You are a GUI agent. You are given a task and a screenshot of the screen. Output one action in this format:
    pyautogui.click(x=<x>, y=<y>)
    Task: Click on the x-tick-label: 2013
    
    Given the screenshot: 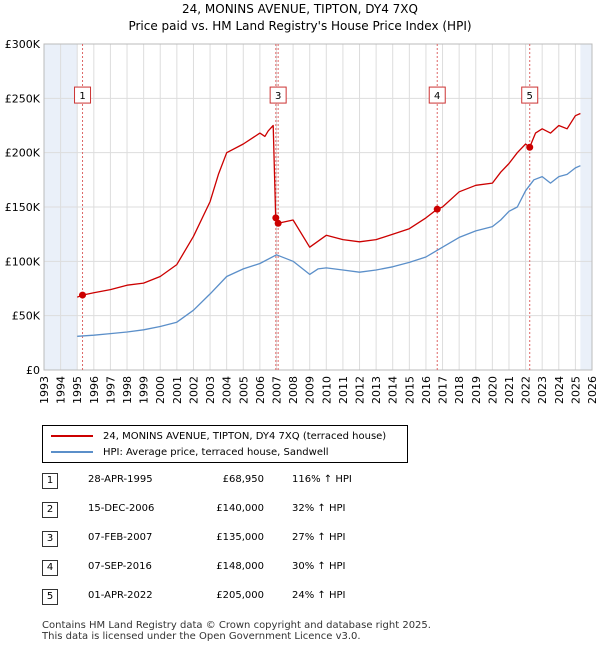 What is the action you would take?
    pyautogui.click(x=376, y=390)
    